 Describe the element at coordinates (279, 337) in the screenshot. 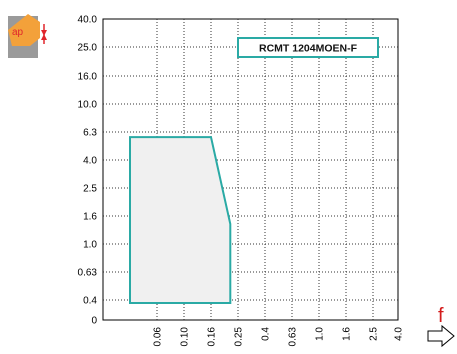

I see `x-tick-labels: 0.06 0.10 0.16 0.25 0.4 0.63 1.0 1.6 2.5 4.0` at that location.